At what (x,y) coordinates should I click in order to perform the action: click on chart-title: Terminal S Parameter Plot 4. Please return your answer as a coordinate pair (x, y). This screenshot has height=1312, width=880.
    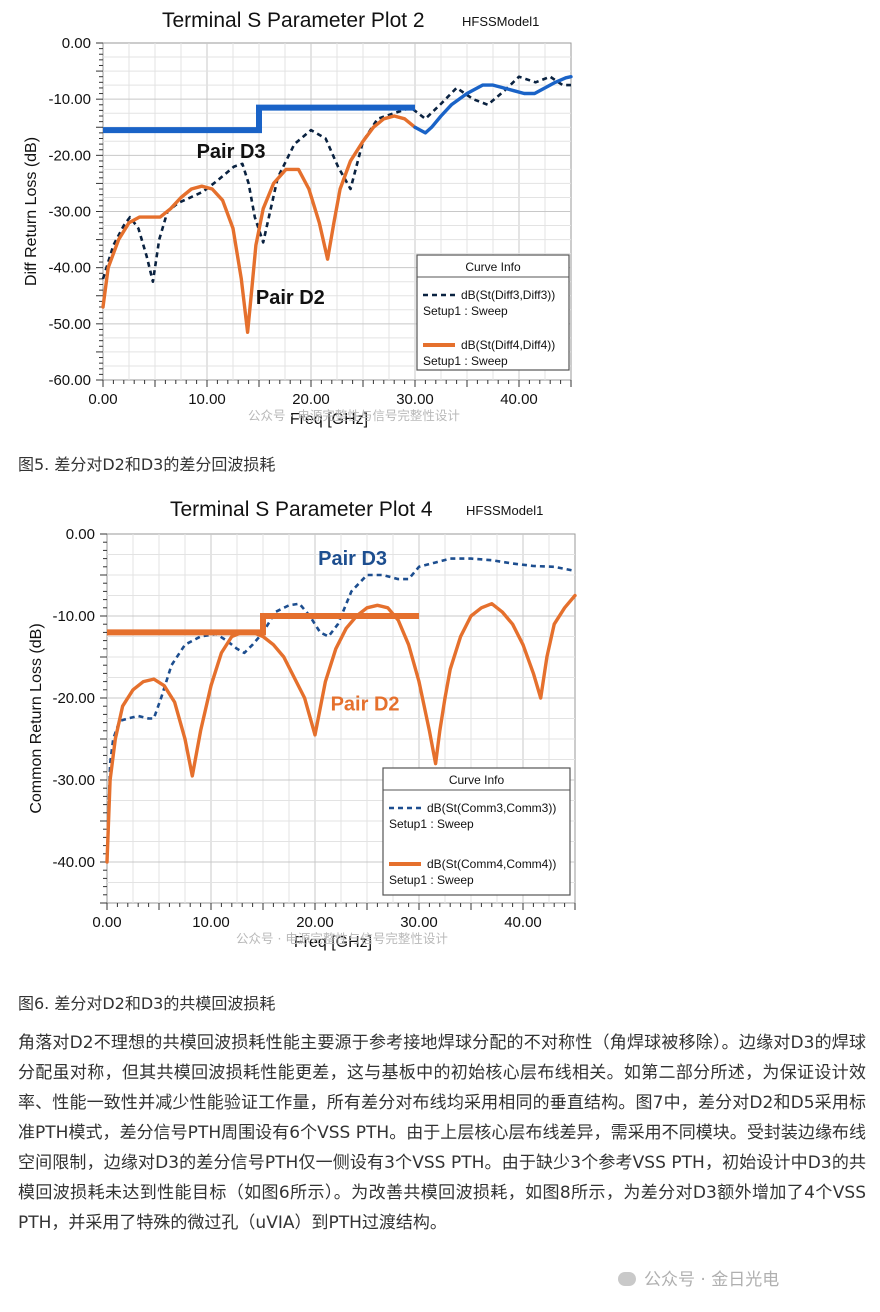
    Looking at the image, I should click on (301, 509).